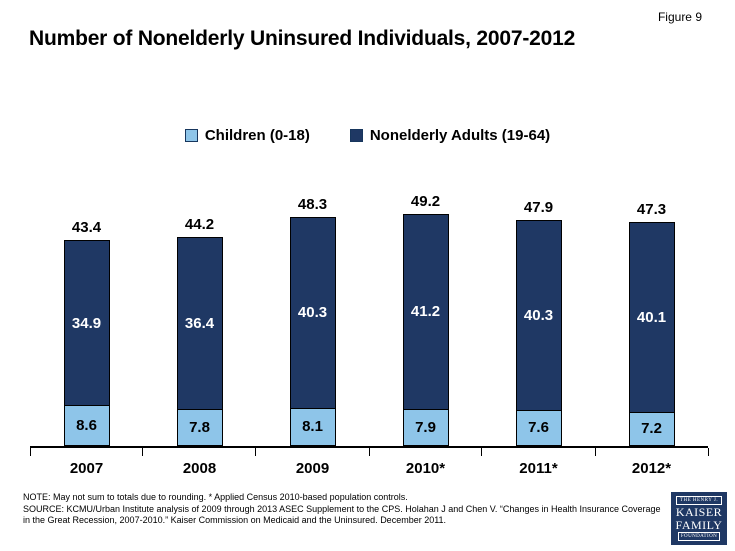 The image size is (735, 551). What do you see at coordinates (199, 427) in the screenshot?
I see `bar-segment-children: 7.8` at bounding box center [199, 427].